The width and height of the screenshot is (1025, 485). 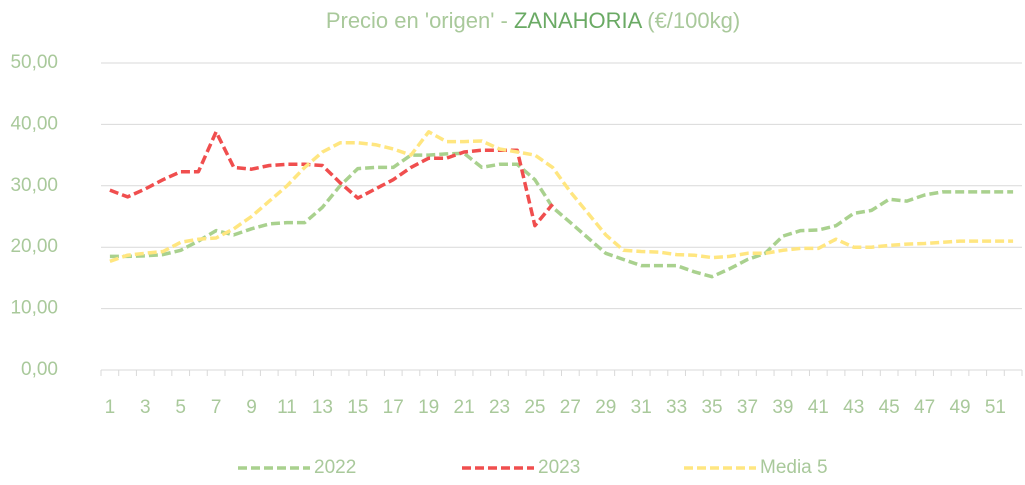 I want to click on x-tick-label: 27, so click(x=570, y=407).